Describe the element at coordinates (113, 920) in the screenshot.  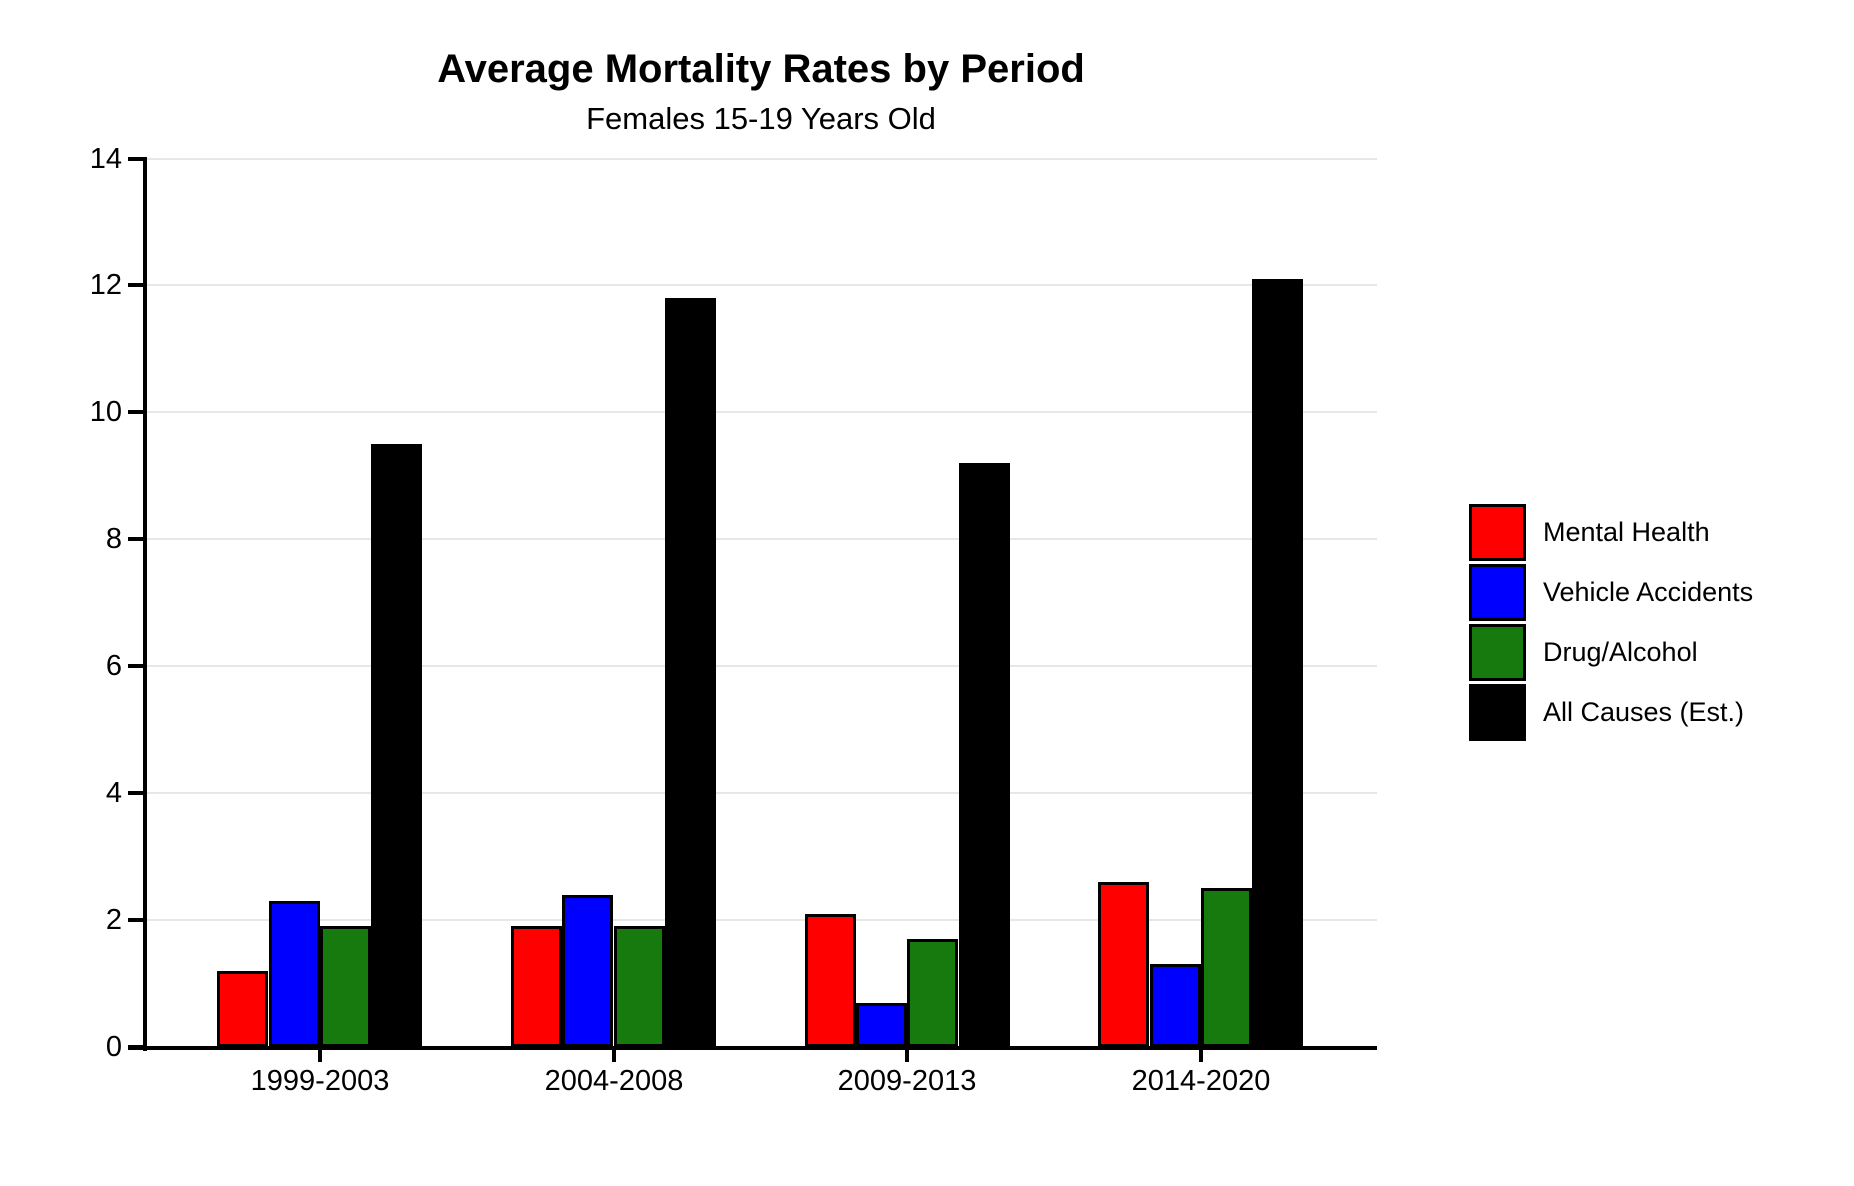
I see `y-tick-label-2: 2` at that location.